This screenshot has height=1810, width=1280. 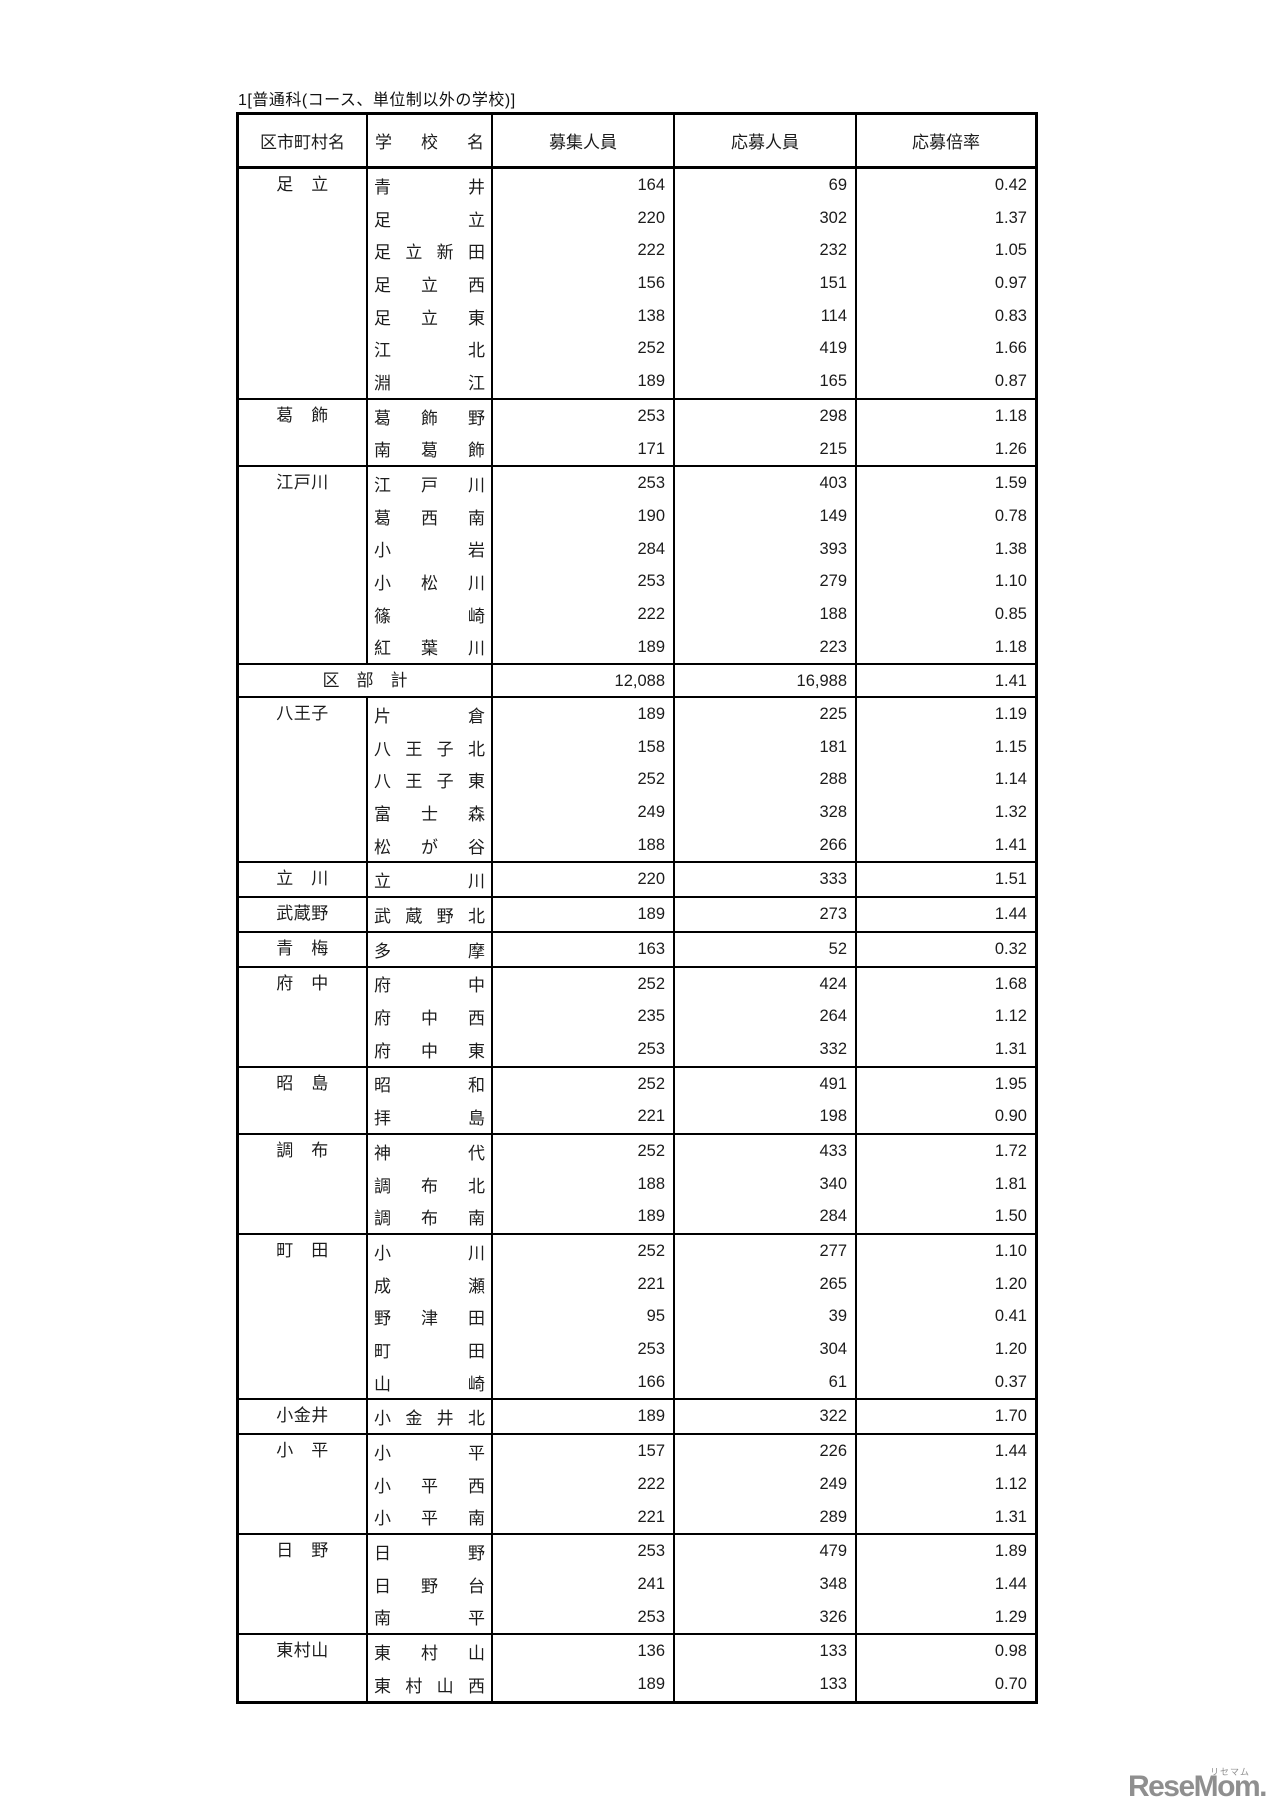 I want to click on applicant-count-cell: 419, so click(x=766, y=349).